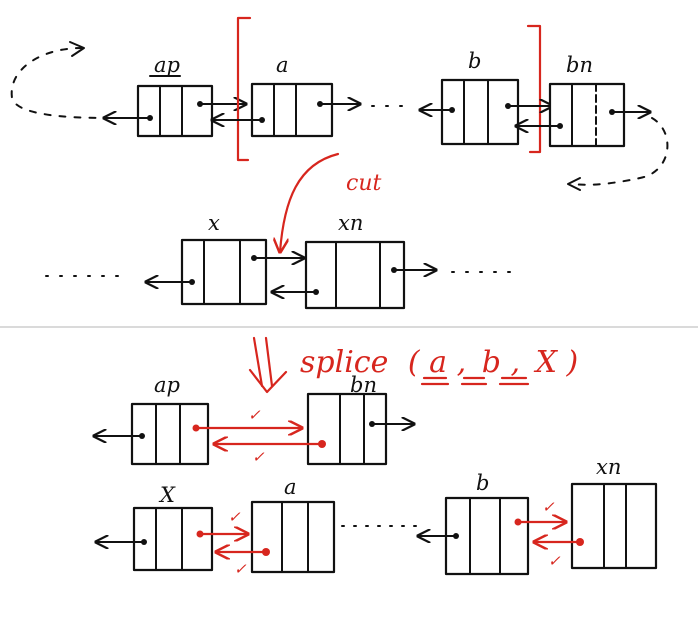  I want to click on label-ap: ap, so click(167, 65).